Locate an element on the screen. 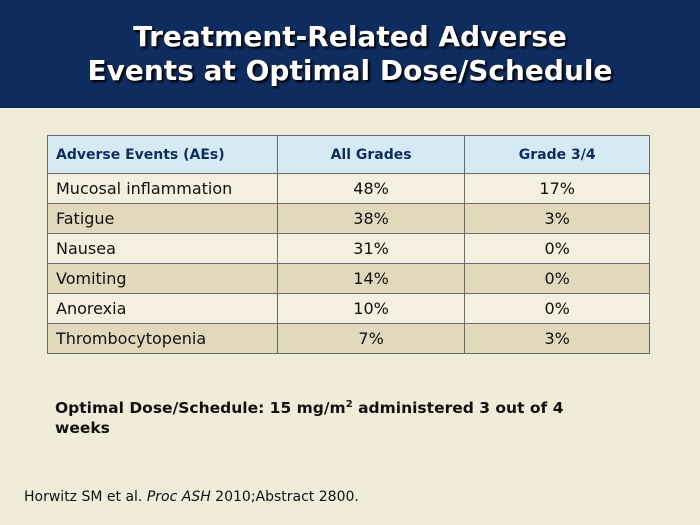 Image resolution: width=700 pixels, height=525 pixels. header-adverse-events: Adverse Events (AEs) is located at coordinates (162, 154).